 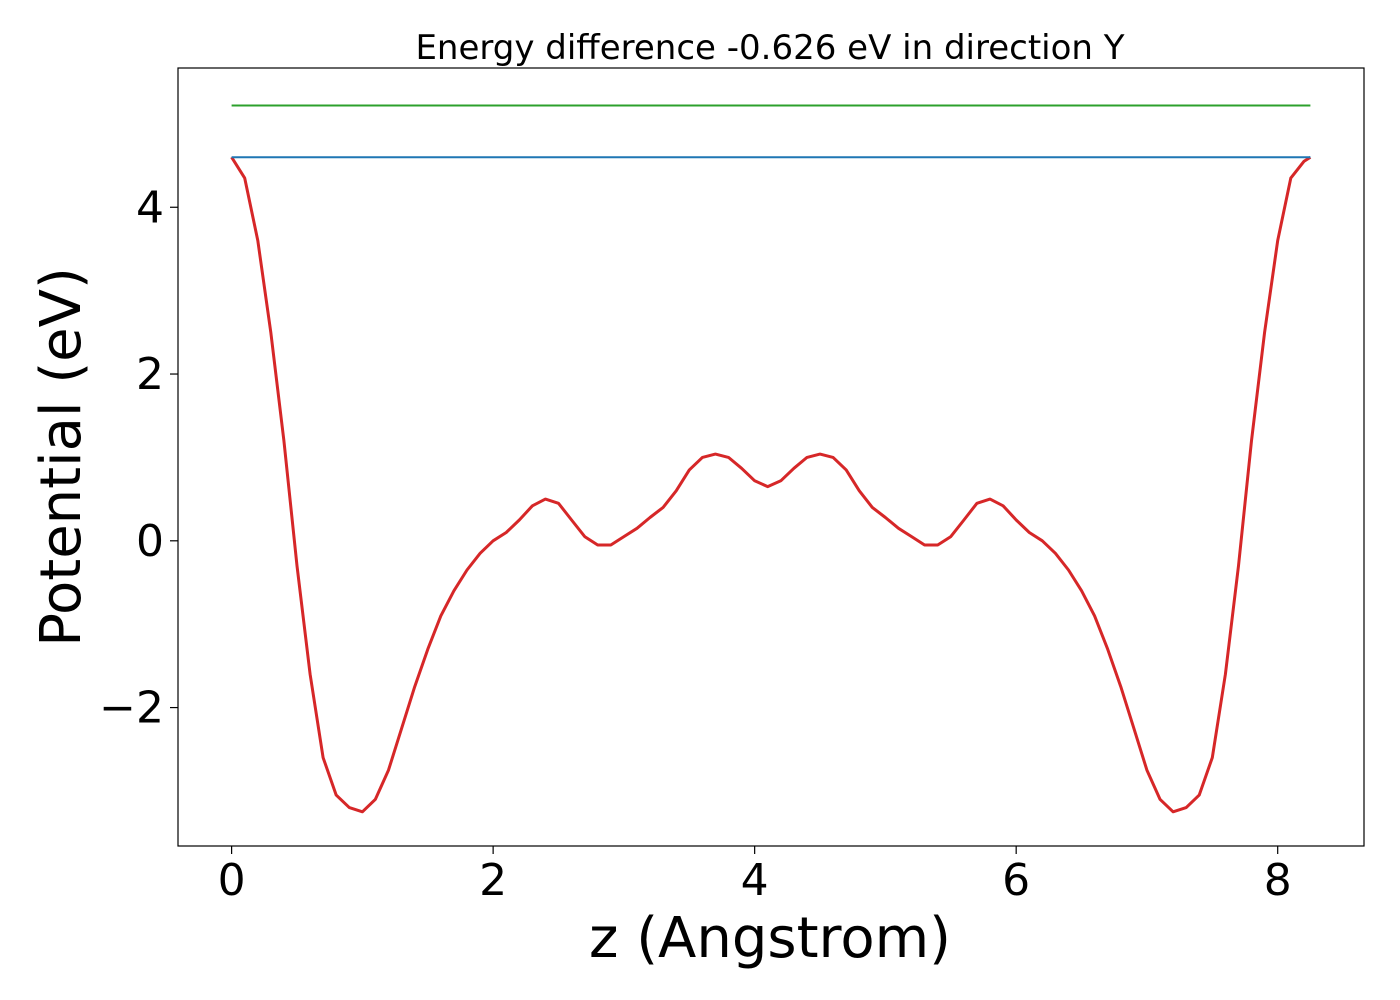 What do you see at coordinates (493, 880) in the screenshot?
I see `x-tick-label: 2` at bounding box center [493, 880].